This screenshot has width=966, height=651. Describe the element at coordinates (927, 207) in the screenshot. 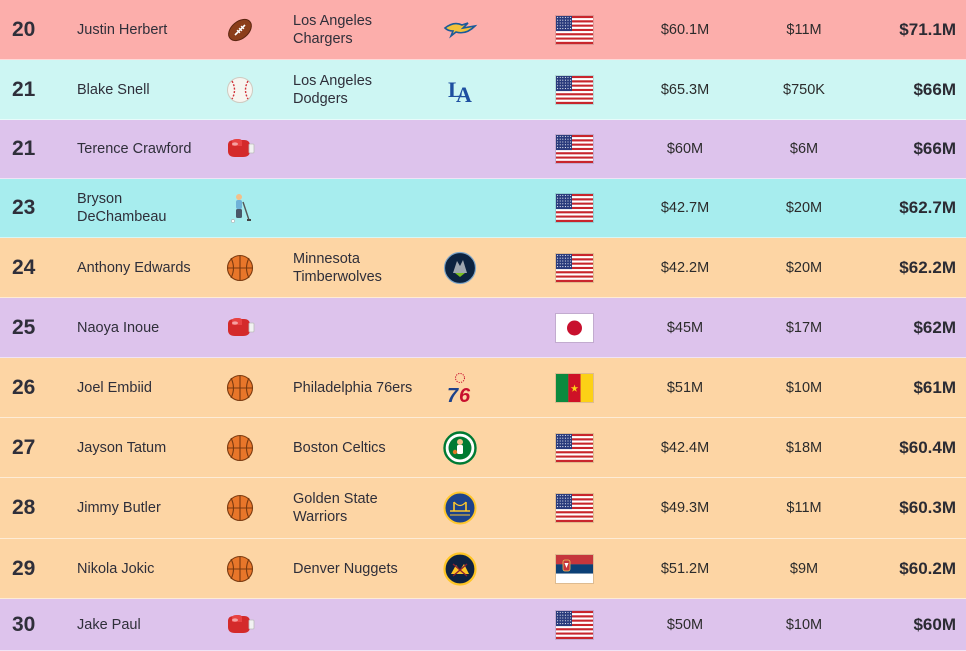

I see `total-earnings-text: $62.7M` at that location.